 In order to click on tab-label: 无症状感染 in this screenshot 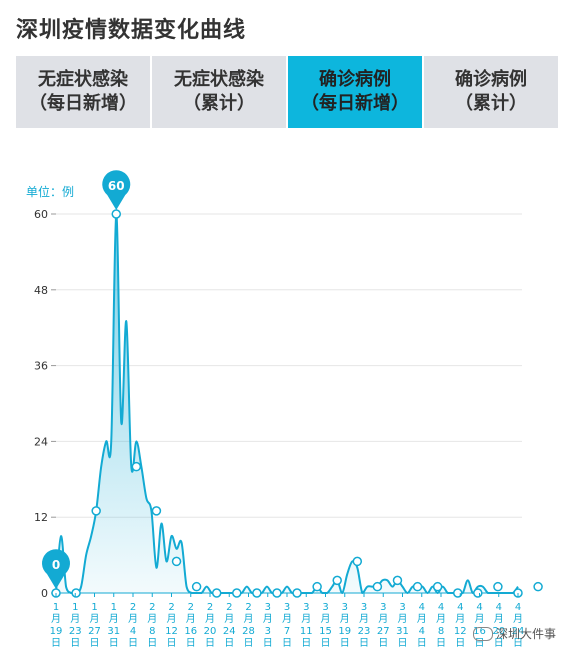, I will do `click(219, 79)`.